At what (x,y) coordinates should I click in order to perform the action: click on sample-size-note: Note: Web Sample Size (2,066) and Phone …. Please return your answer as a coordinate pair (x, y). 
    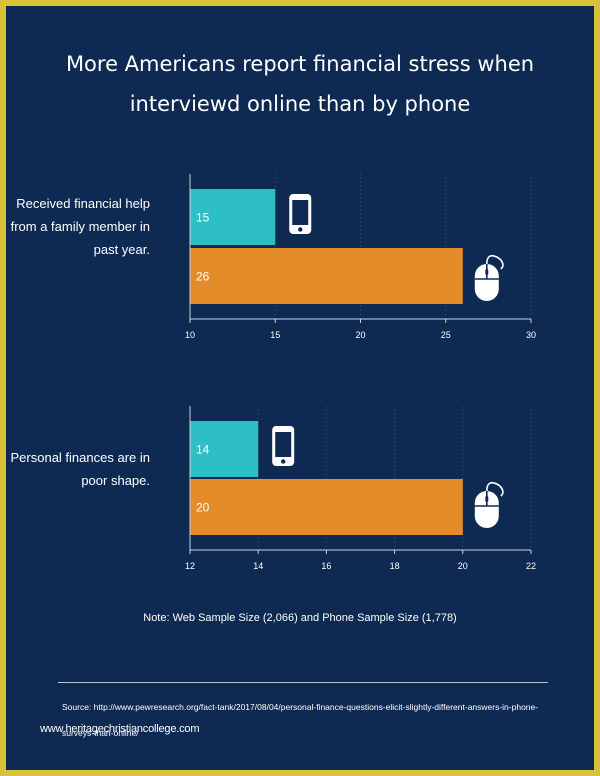
    Looking at the image, I should click on (300, 618).